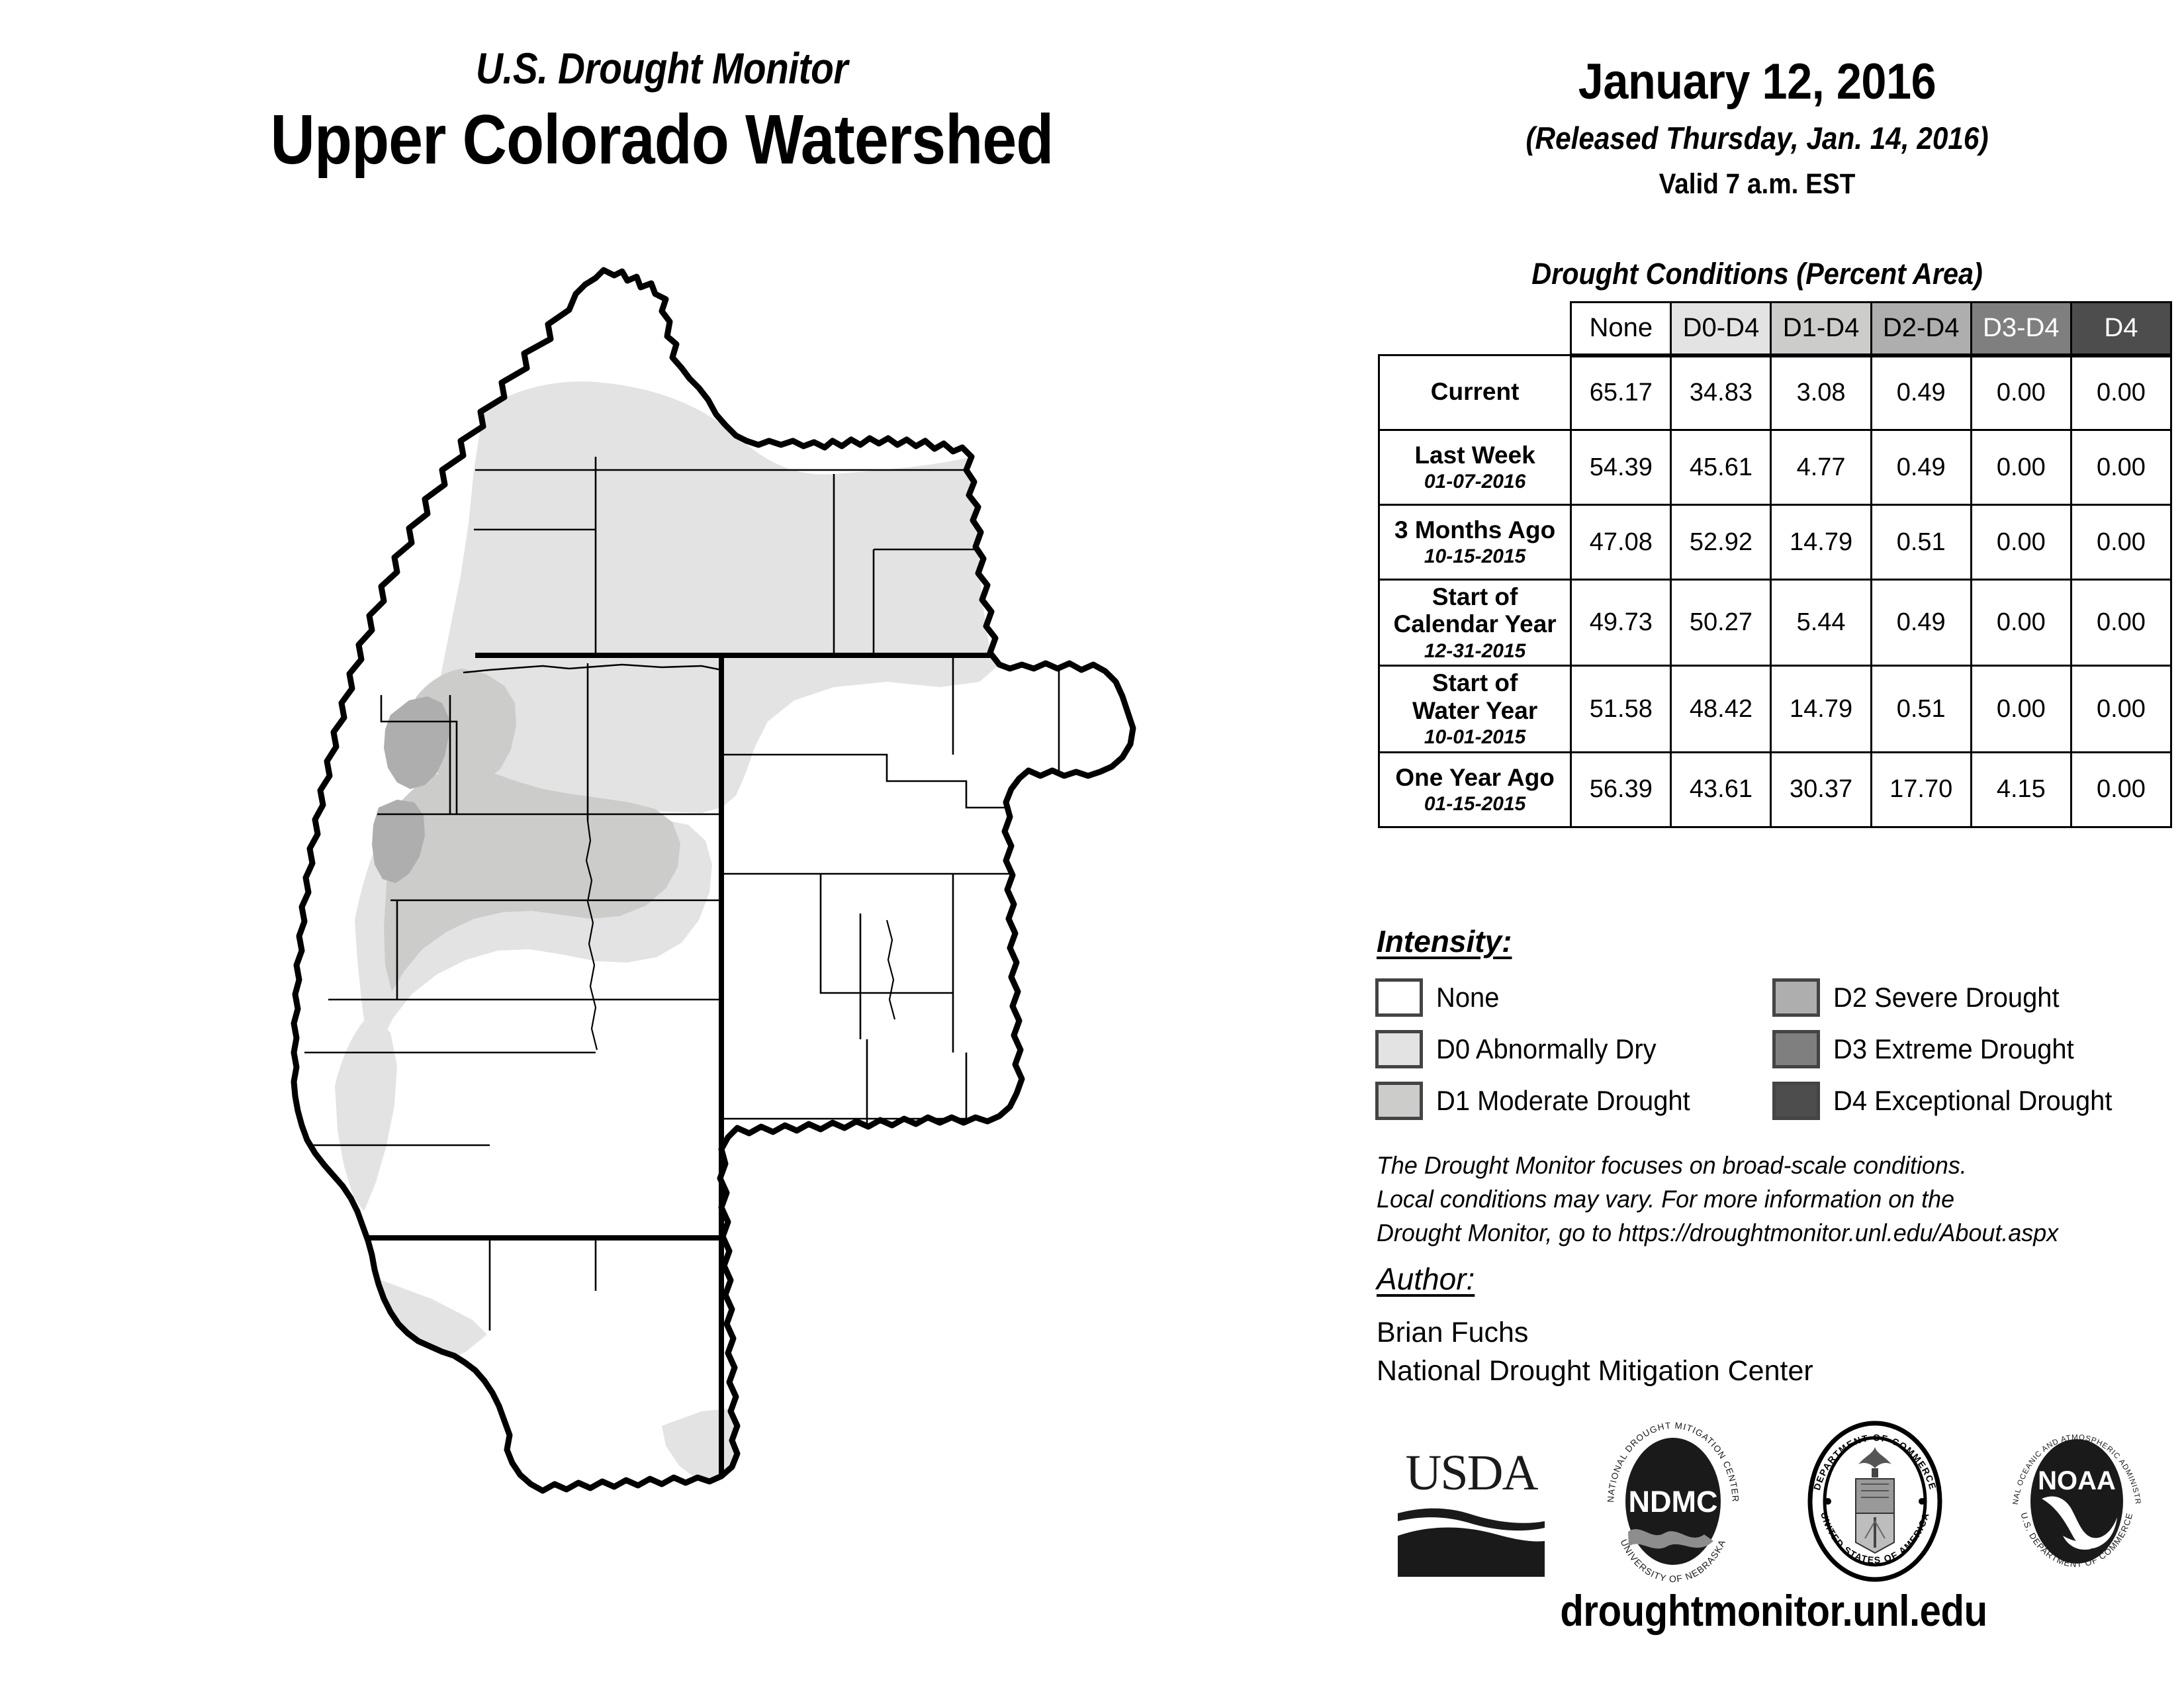 This screenshot has width=2184, height=1688. I want to click on release-date: (Released Thursday, Jan. 14, 2016), so click(1757, 138).